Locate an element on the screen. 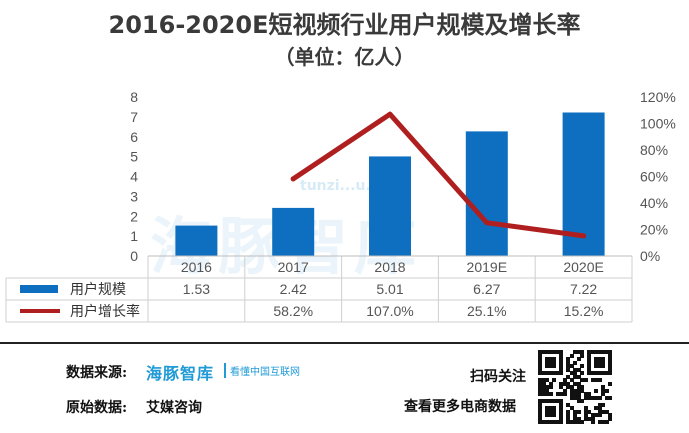 This screenshot has height=433, width=689. footer-divider is located at coordinates (344, 343).